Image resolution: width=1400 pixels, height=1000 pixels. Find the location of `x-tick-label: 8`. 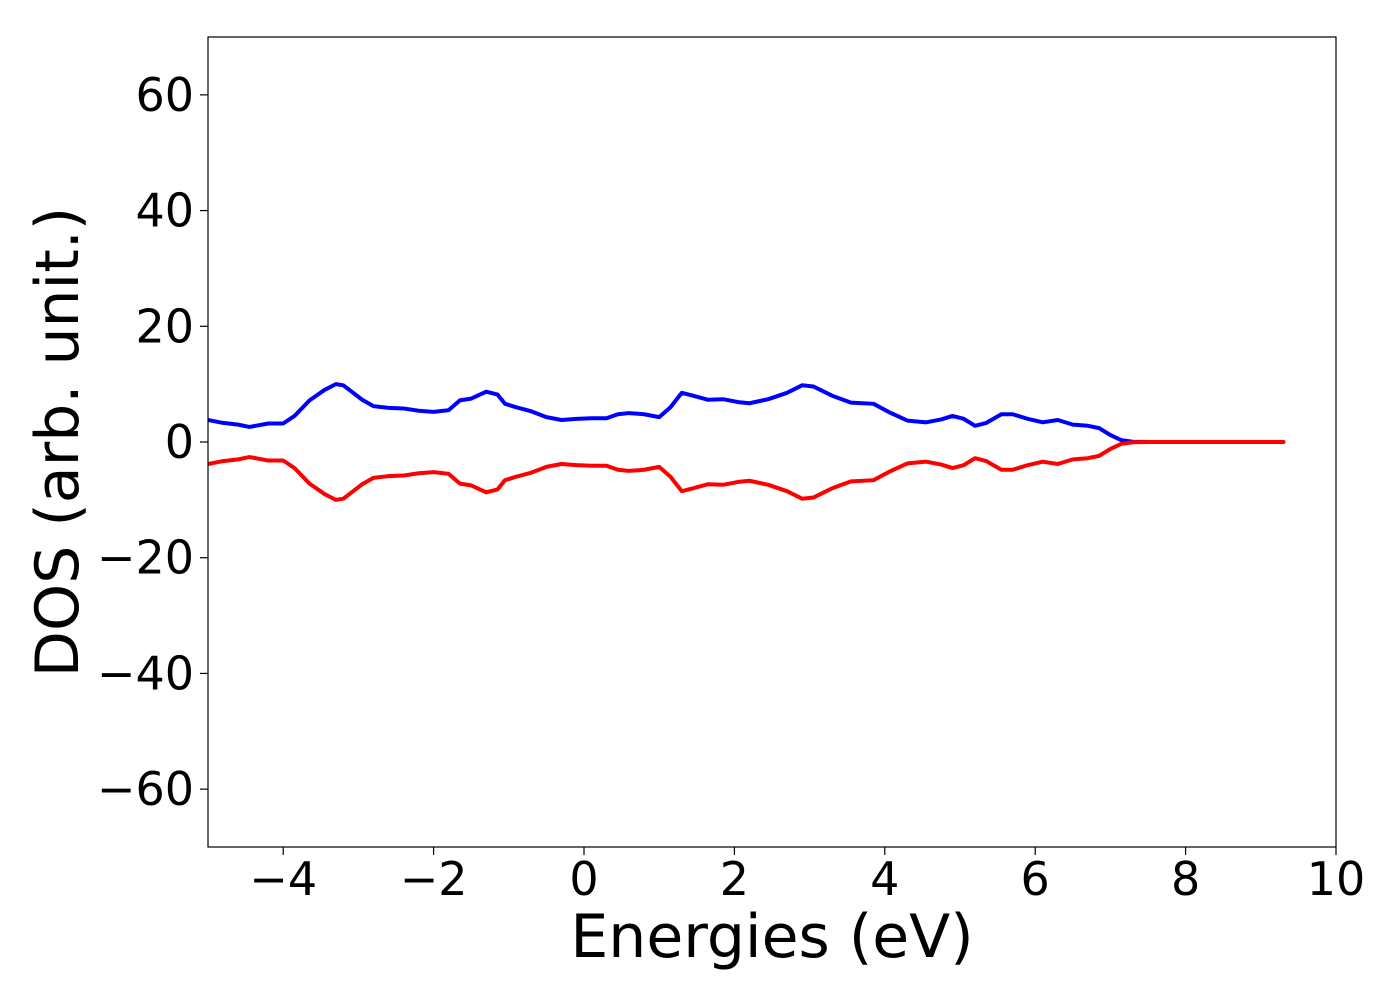

x-tick-label: 8 is located at coordinates (1185, 879).